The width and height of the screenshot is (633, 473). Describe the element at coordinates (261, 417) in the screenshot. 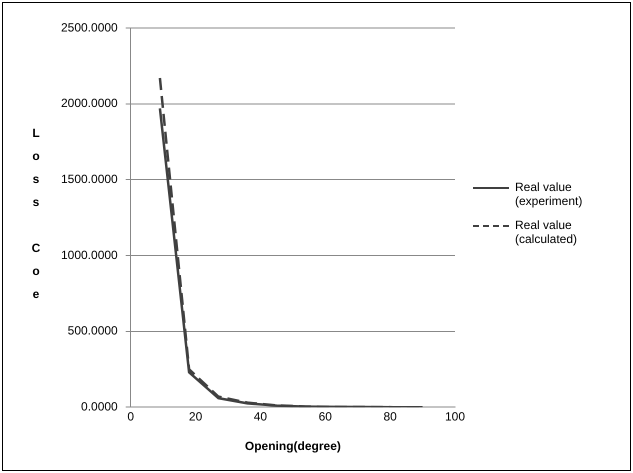

I see `x-tick-label: 40` at that location.